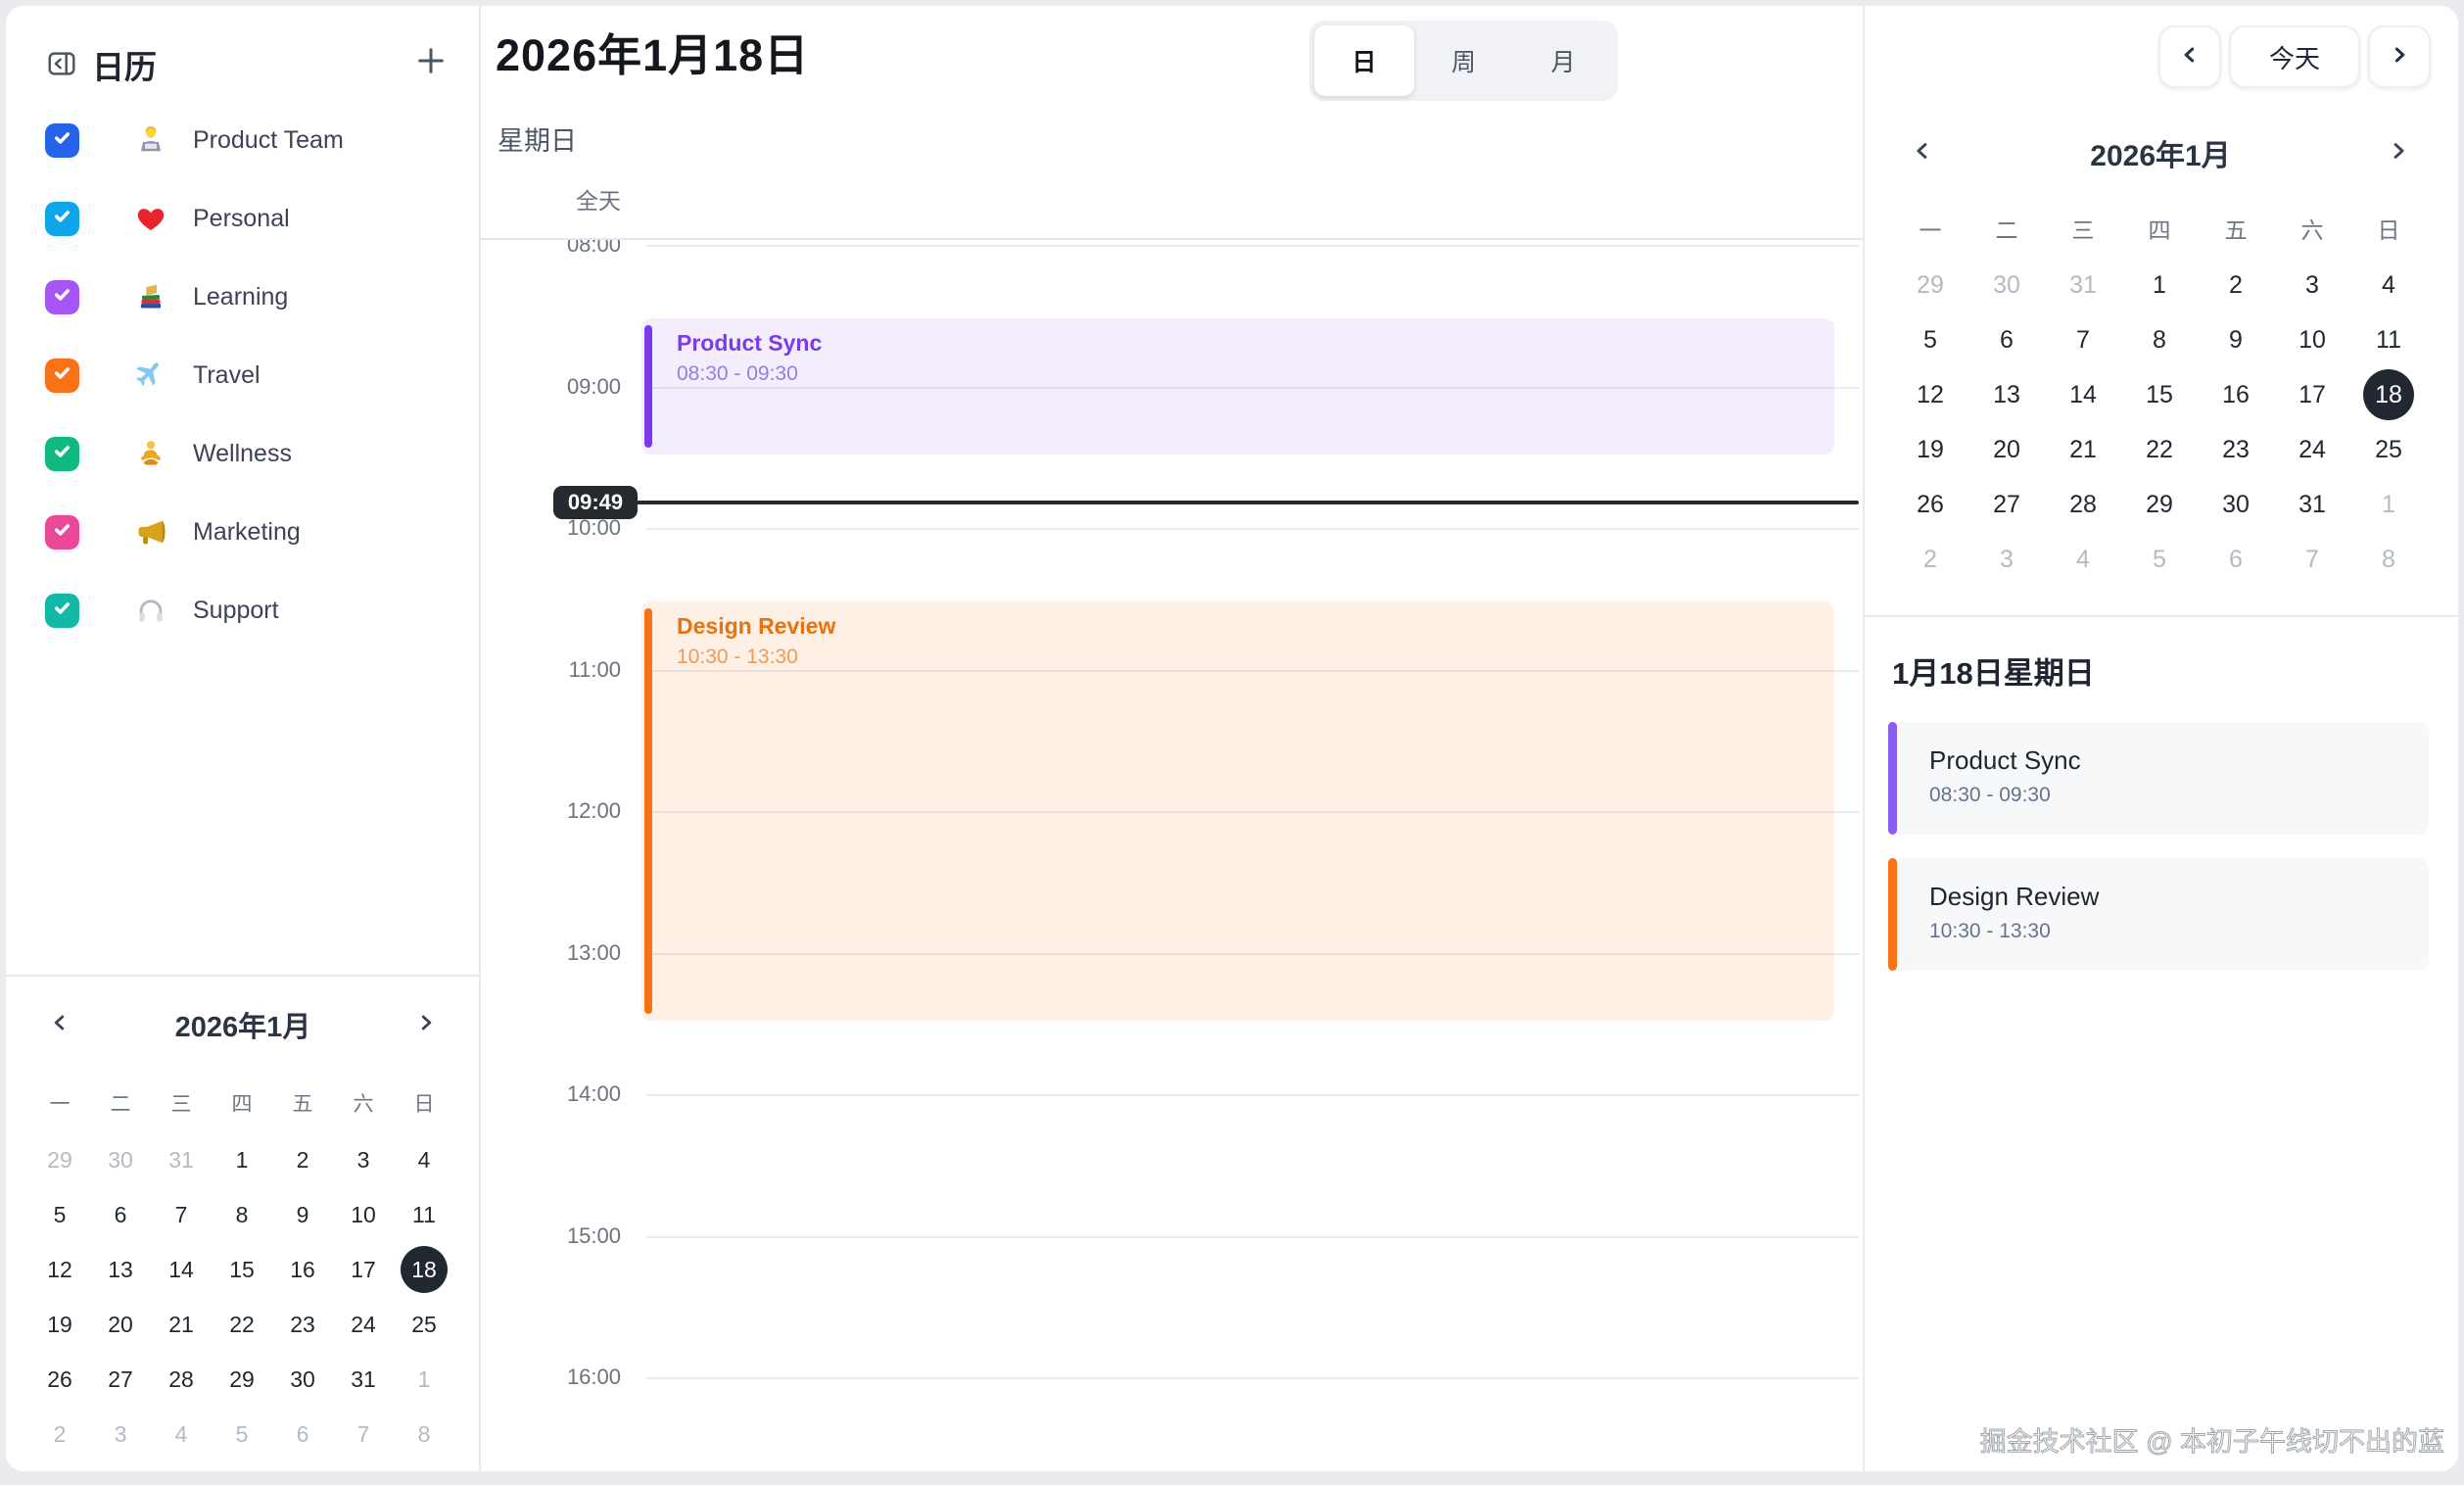  What do you see at coordinates (242, 1324) in the screenshot?
I see `mini-calendar-day: 22` at bounding box center [242, 1324].